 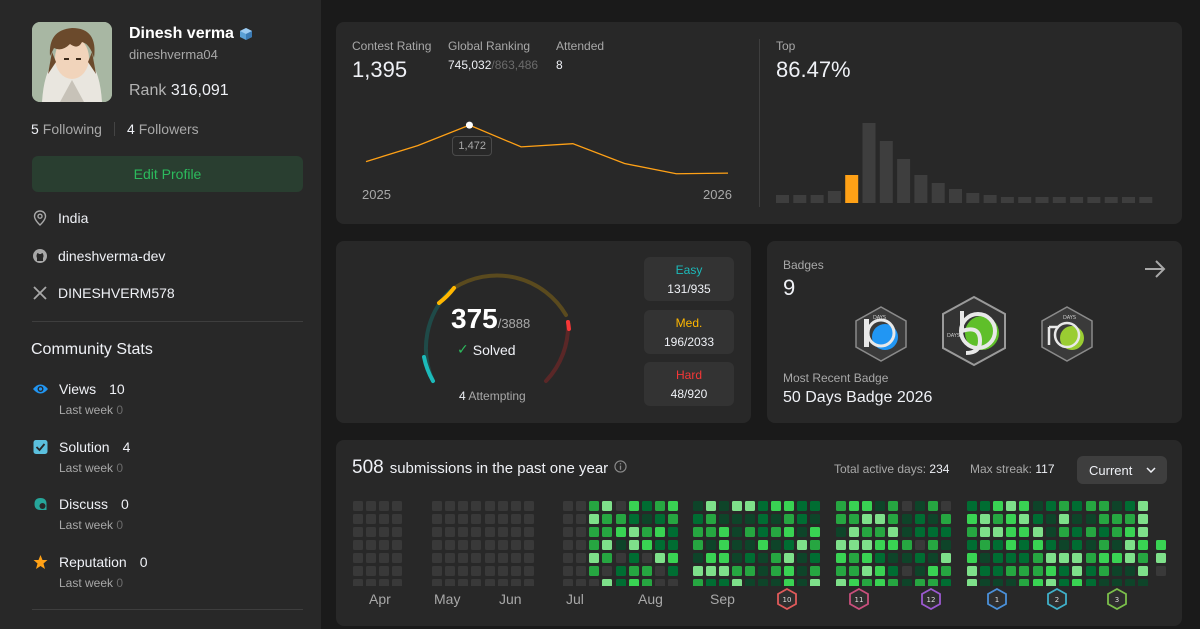 I want to click on rating-highlight-point, so click(x=469, y=125).